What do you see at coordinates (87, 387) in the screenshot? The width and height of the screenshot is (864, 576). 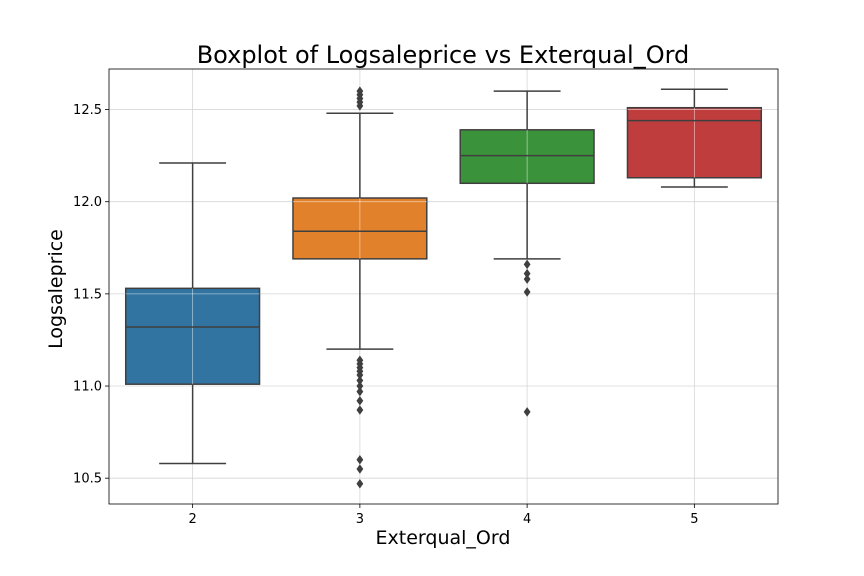 I see `y-tick-label: 11.0` at bounding box center [87, 387].